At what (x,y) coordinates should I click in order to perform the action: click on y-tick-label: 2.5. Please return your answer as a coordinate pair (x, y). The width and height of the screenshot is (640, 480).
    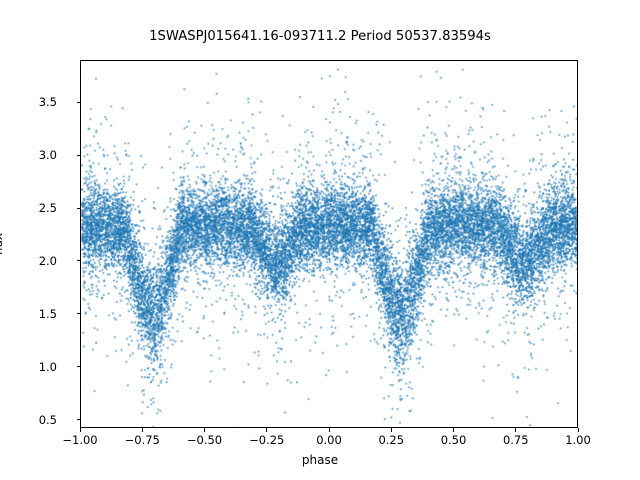
    Looking at the image, I should click on (47, 208).